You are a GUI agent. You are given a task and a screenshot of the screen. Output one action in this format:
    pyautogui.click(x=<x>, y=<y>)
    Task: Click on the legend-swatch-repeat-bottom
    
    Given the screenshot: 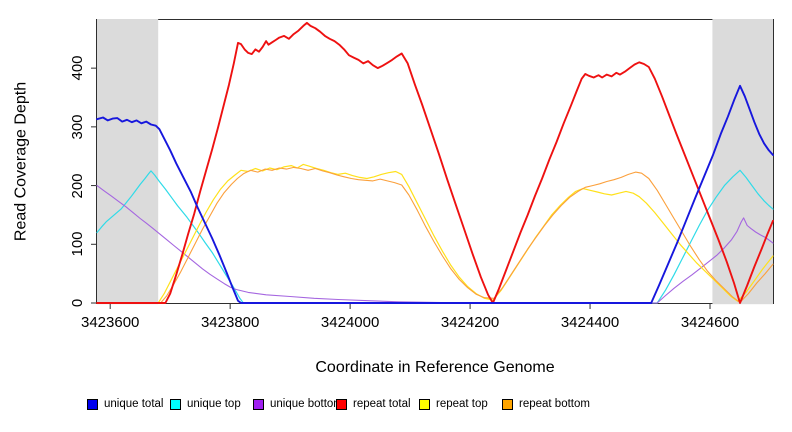 What is the action you would take?
    pyautogui.click(x=507, y=404)
    